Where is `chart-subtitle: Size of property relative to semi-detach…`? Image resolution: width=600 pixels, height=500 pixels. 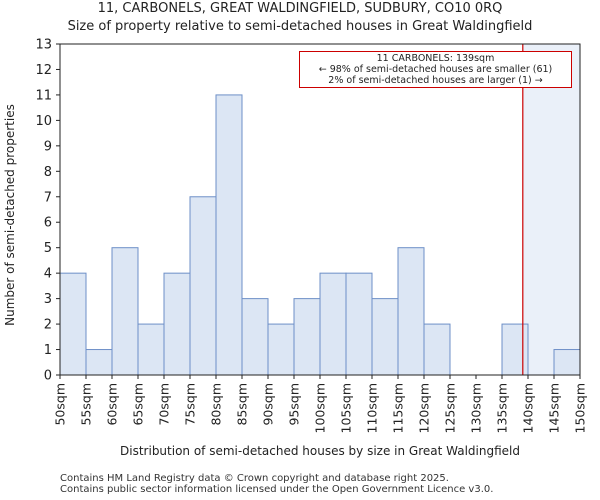
chart-subtitle: Size of property relative to semi-detach… is located at coordinates (300, 26).